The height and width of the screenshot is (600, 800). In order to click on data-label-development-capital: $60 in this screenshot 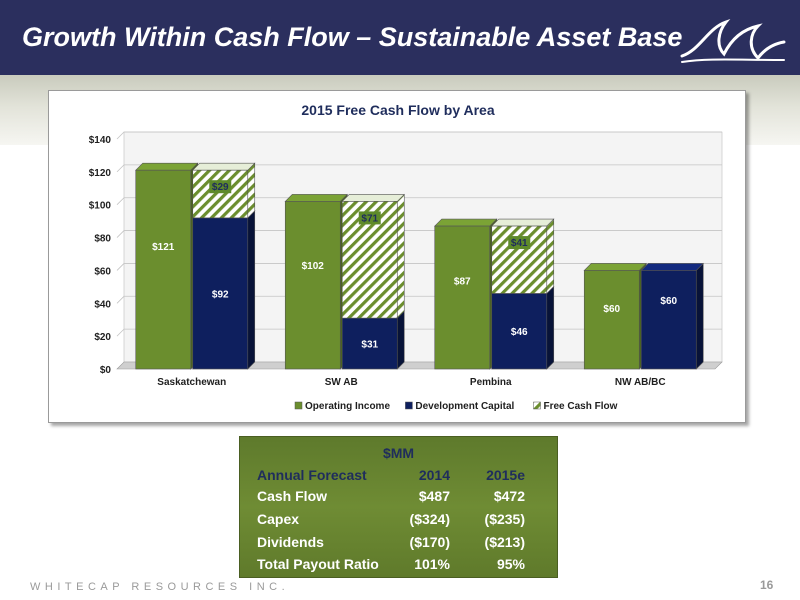, I will do `click(668, 301)`.